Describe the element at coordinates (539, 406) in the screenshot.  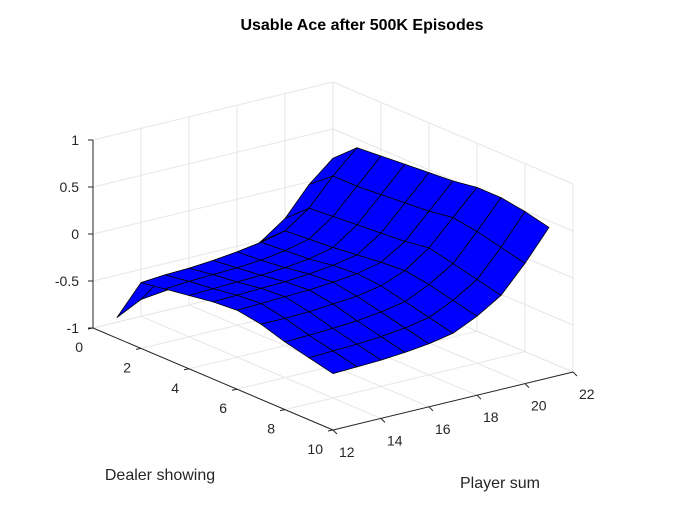
I see `x-tick-label: 20` at that location.